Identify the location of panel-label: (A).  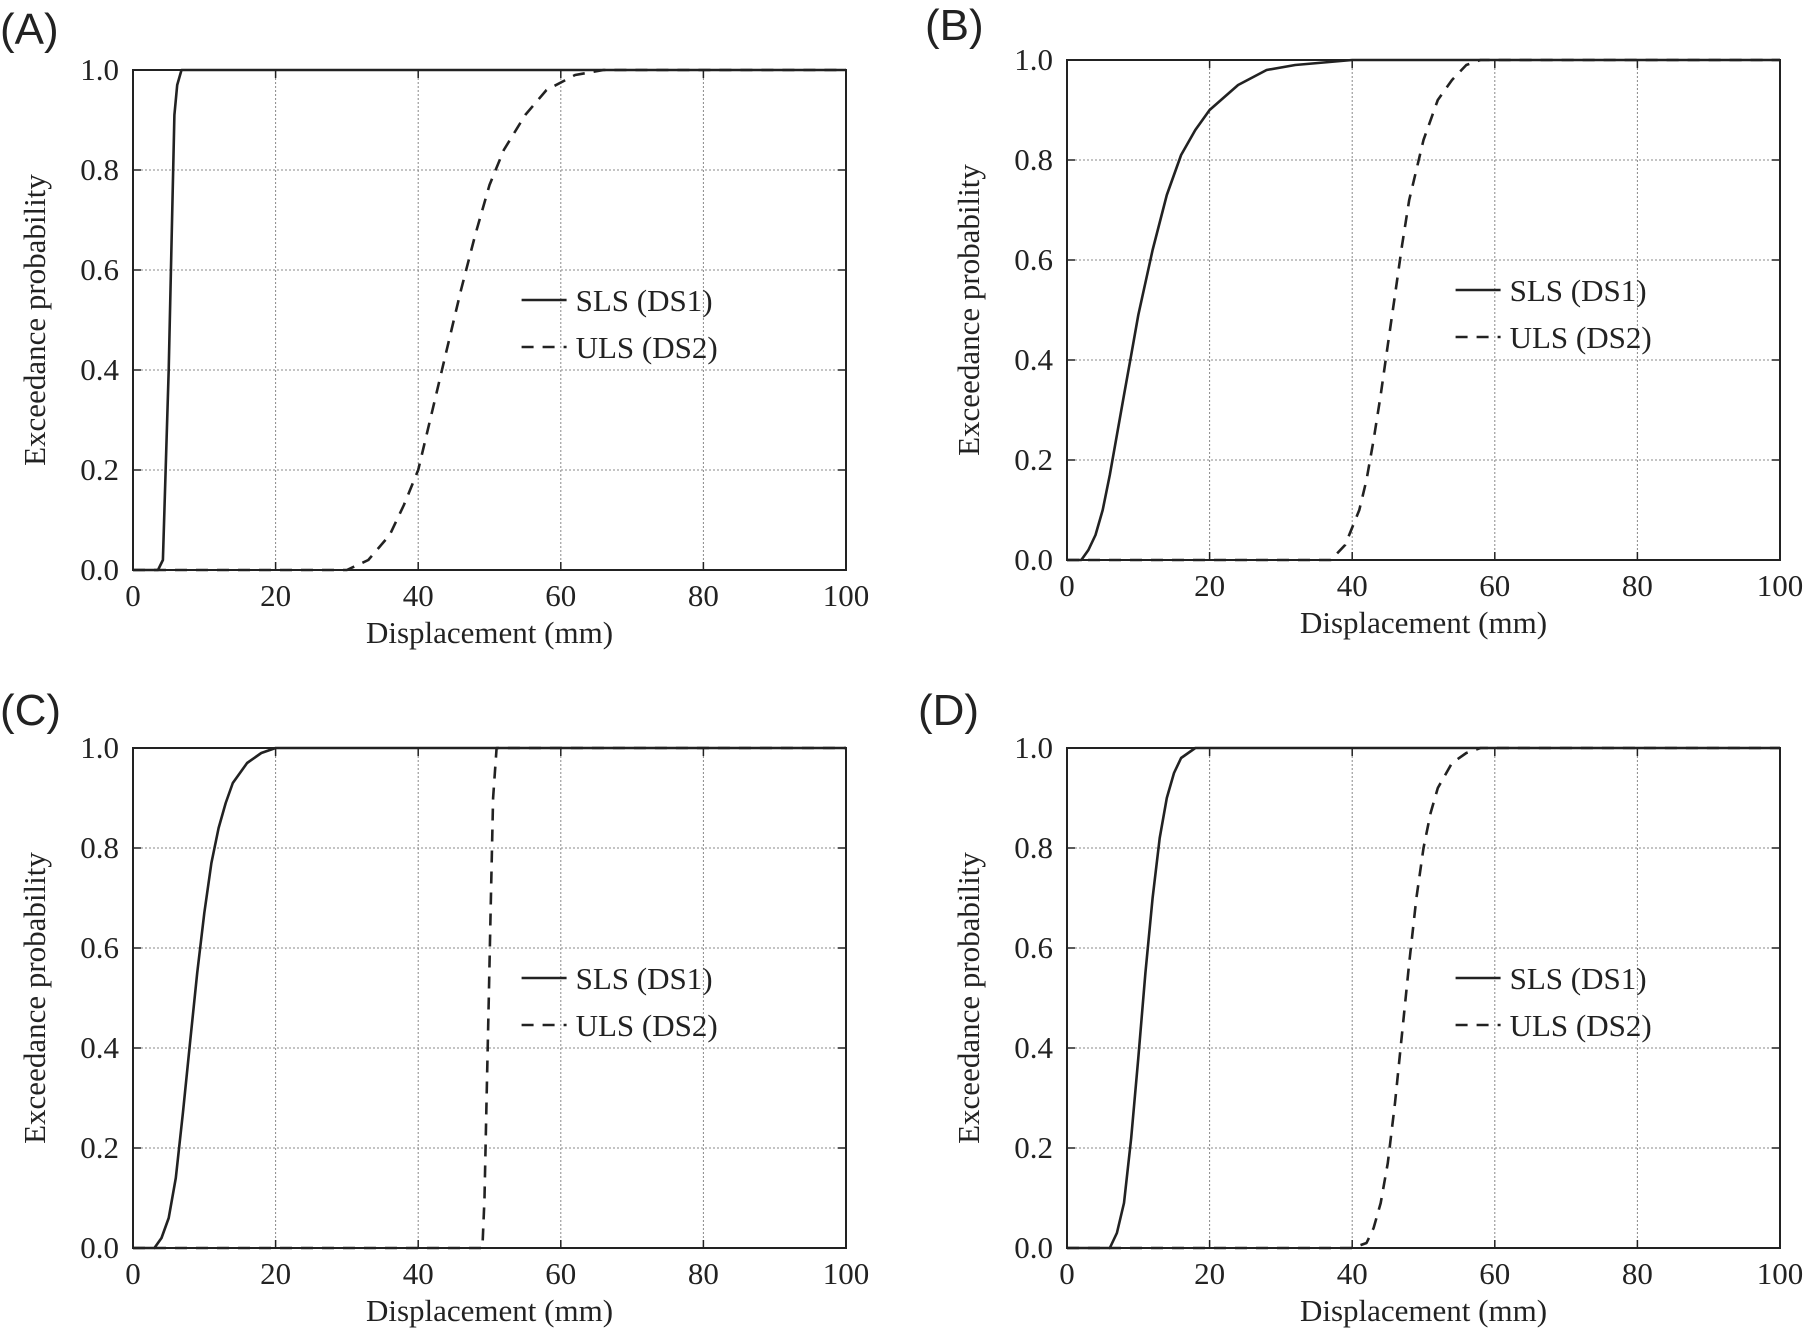
(29, 29).